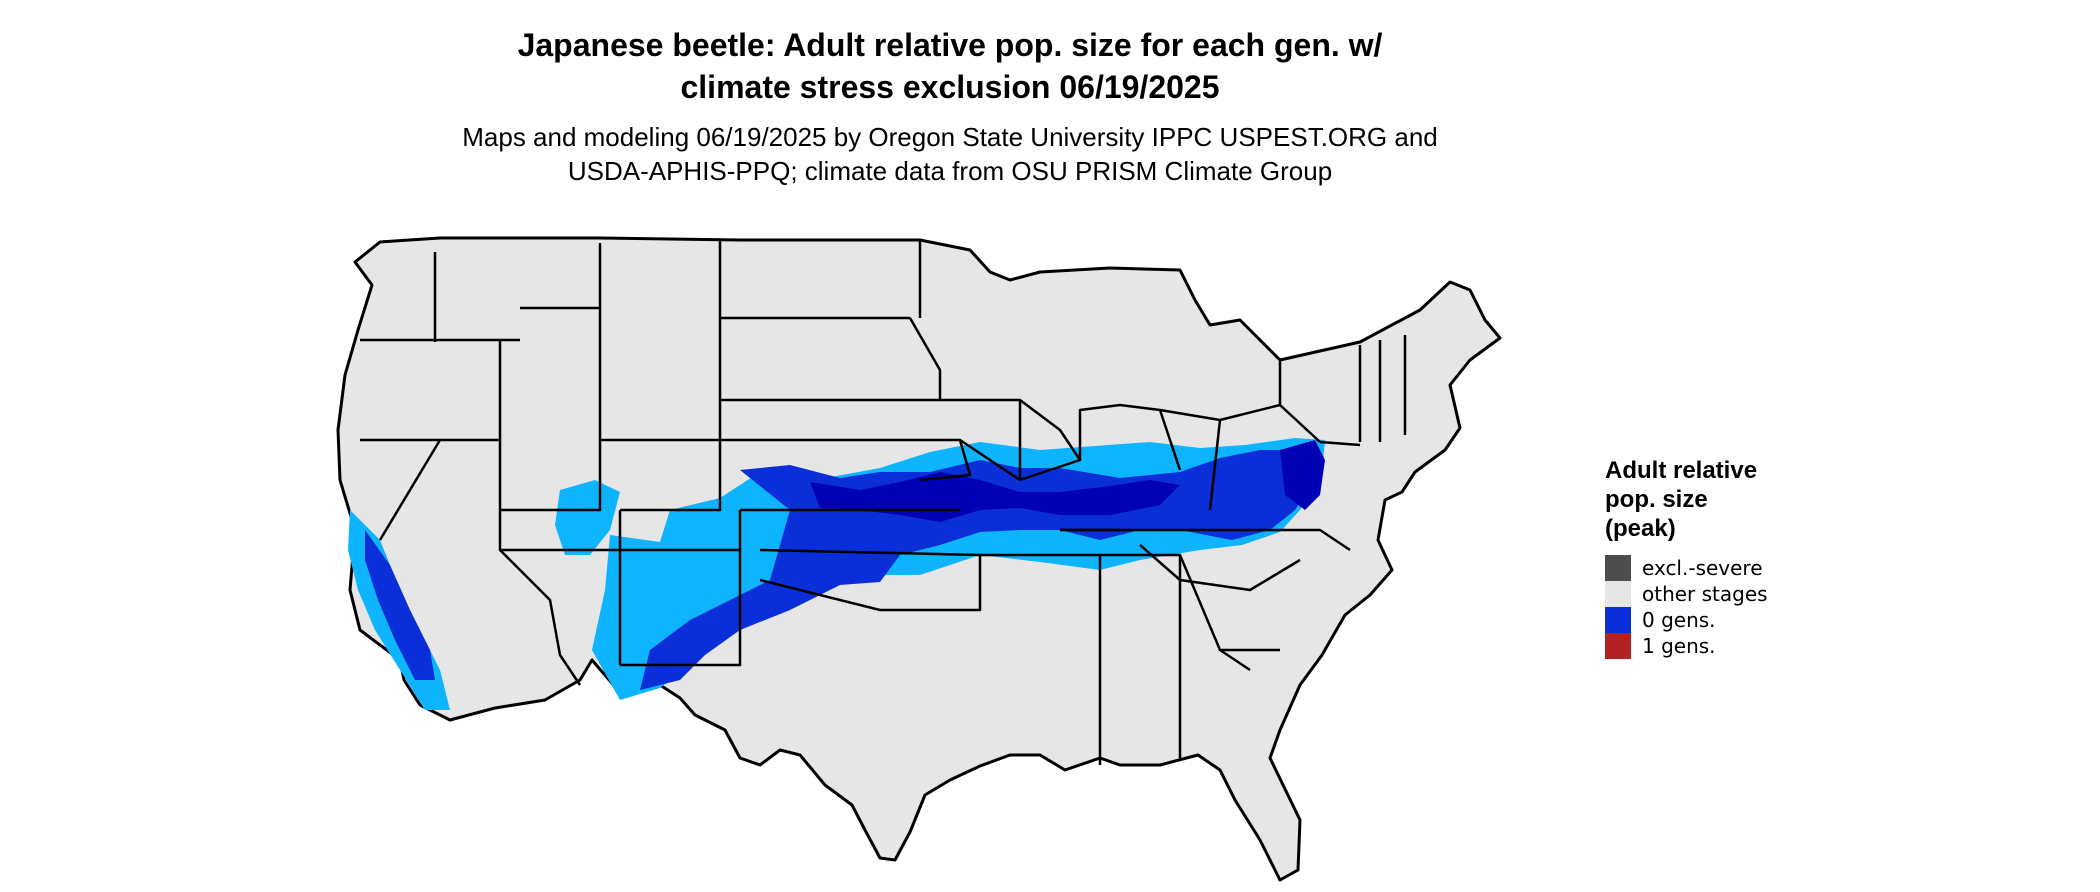  Describe the element at coordinates (950, 87) in the screenshot. I see `title-line-2: climate stress exclusion 06/19/2025` at that location.